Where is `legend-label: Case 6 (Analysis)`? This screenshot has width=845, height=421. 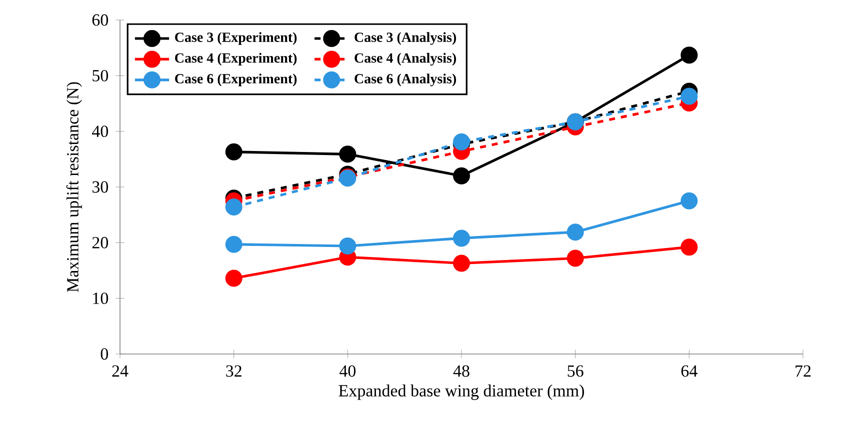 legend-label: Case 6 (Analysis) is located at coordinates (405, 80).